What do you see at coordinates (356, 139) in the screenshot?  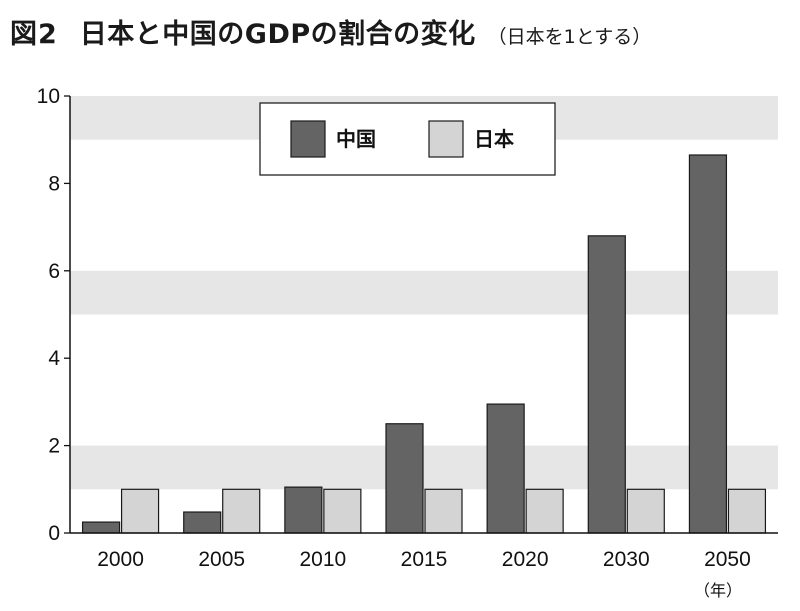 I see `legend-label-china: 中国` at bounding box center [356, 139].